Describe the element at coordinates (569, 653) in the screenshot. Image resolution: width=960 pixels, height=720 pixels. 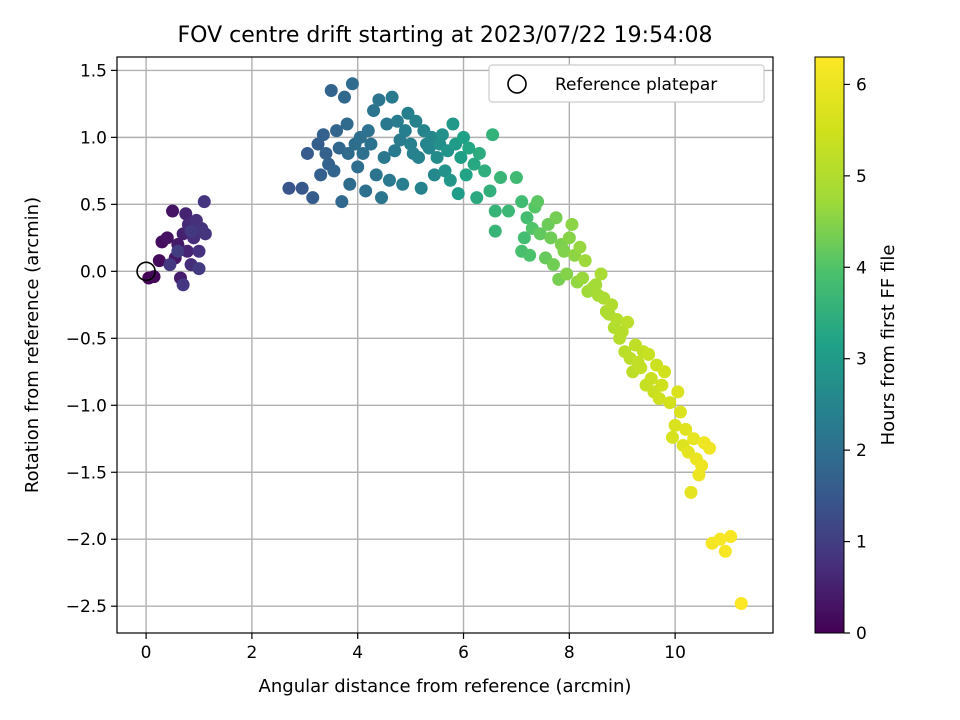
I see `x-tick-label: 8` at that location.